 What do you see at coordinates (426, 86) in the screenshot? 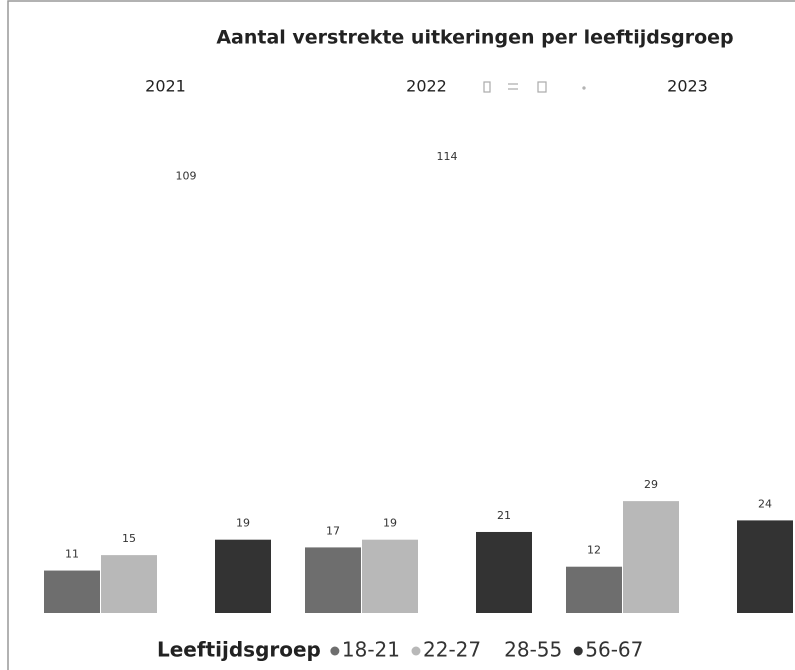
I see `category-label: 2022` at bounding box center [426, 86].